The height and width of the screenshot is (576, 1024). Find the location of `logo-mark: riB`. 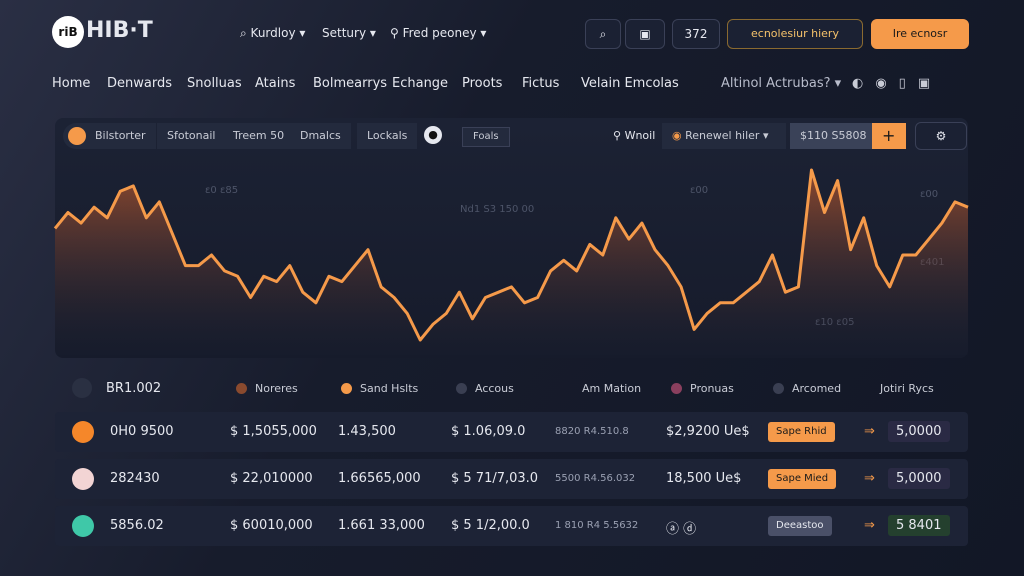

logo-mark: riB is located at coordinates (68, 32).